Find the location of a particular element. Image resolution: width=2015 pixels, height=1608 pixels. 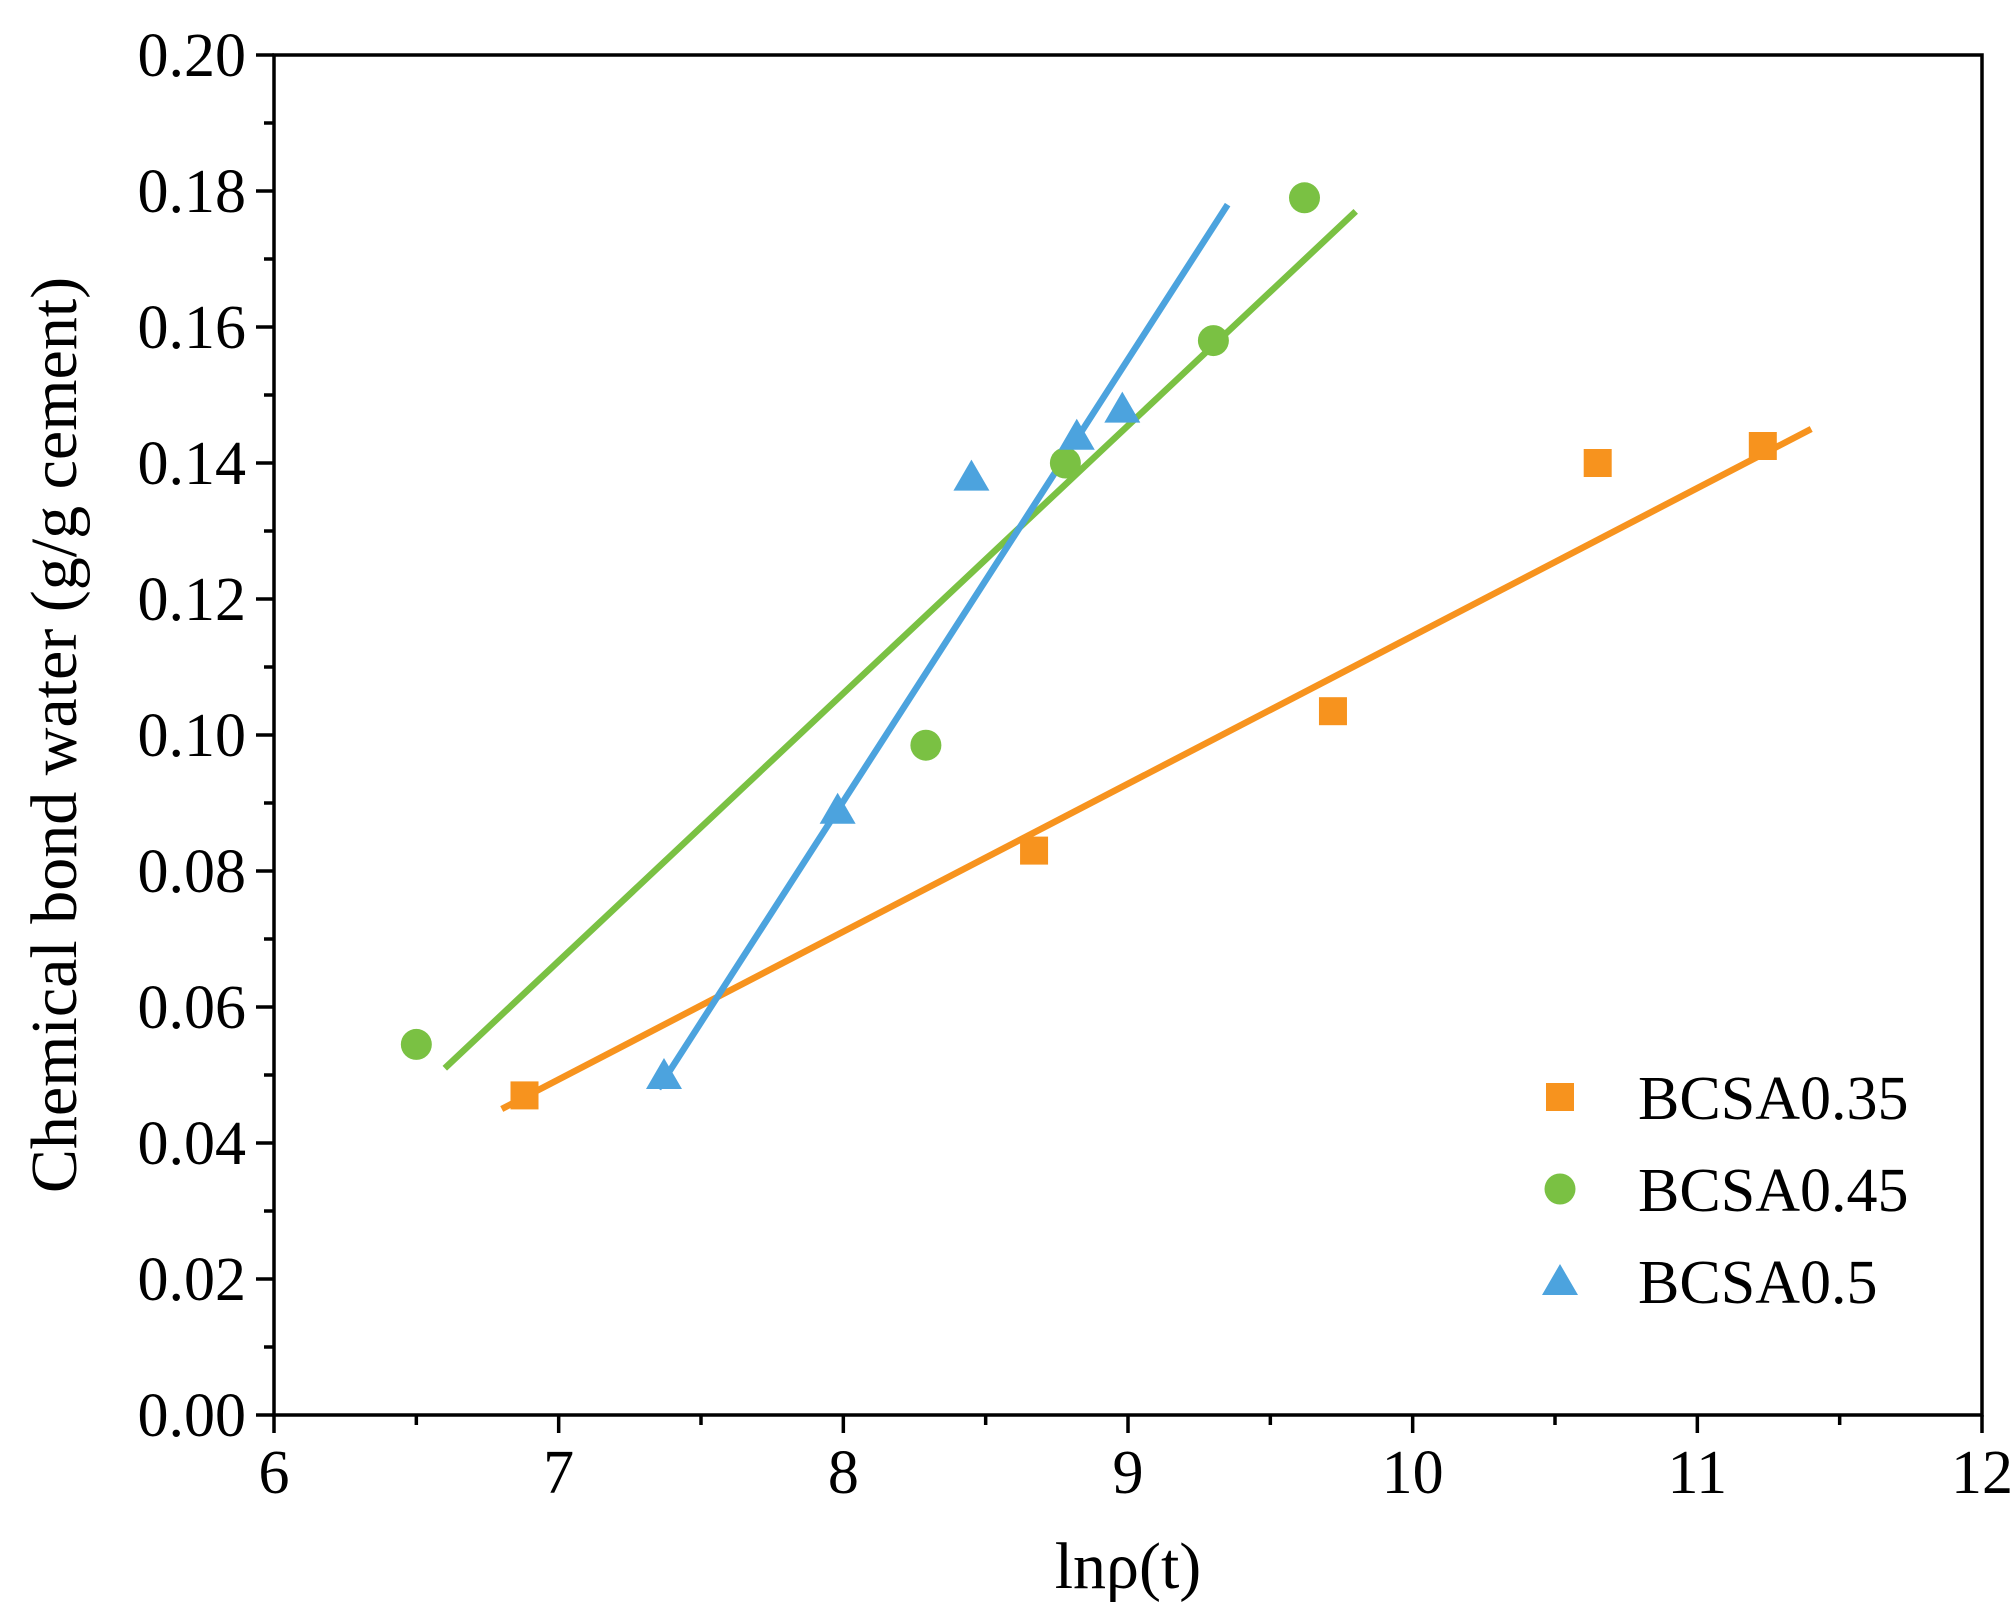

x-tick-label: 11 is located at coordinates (1697, 1473).